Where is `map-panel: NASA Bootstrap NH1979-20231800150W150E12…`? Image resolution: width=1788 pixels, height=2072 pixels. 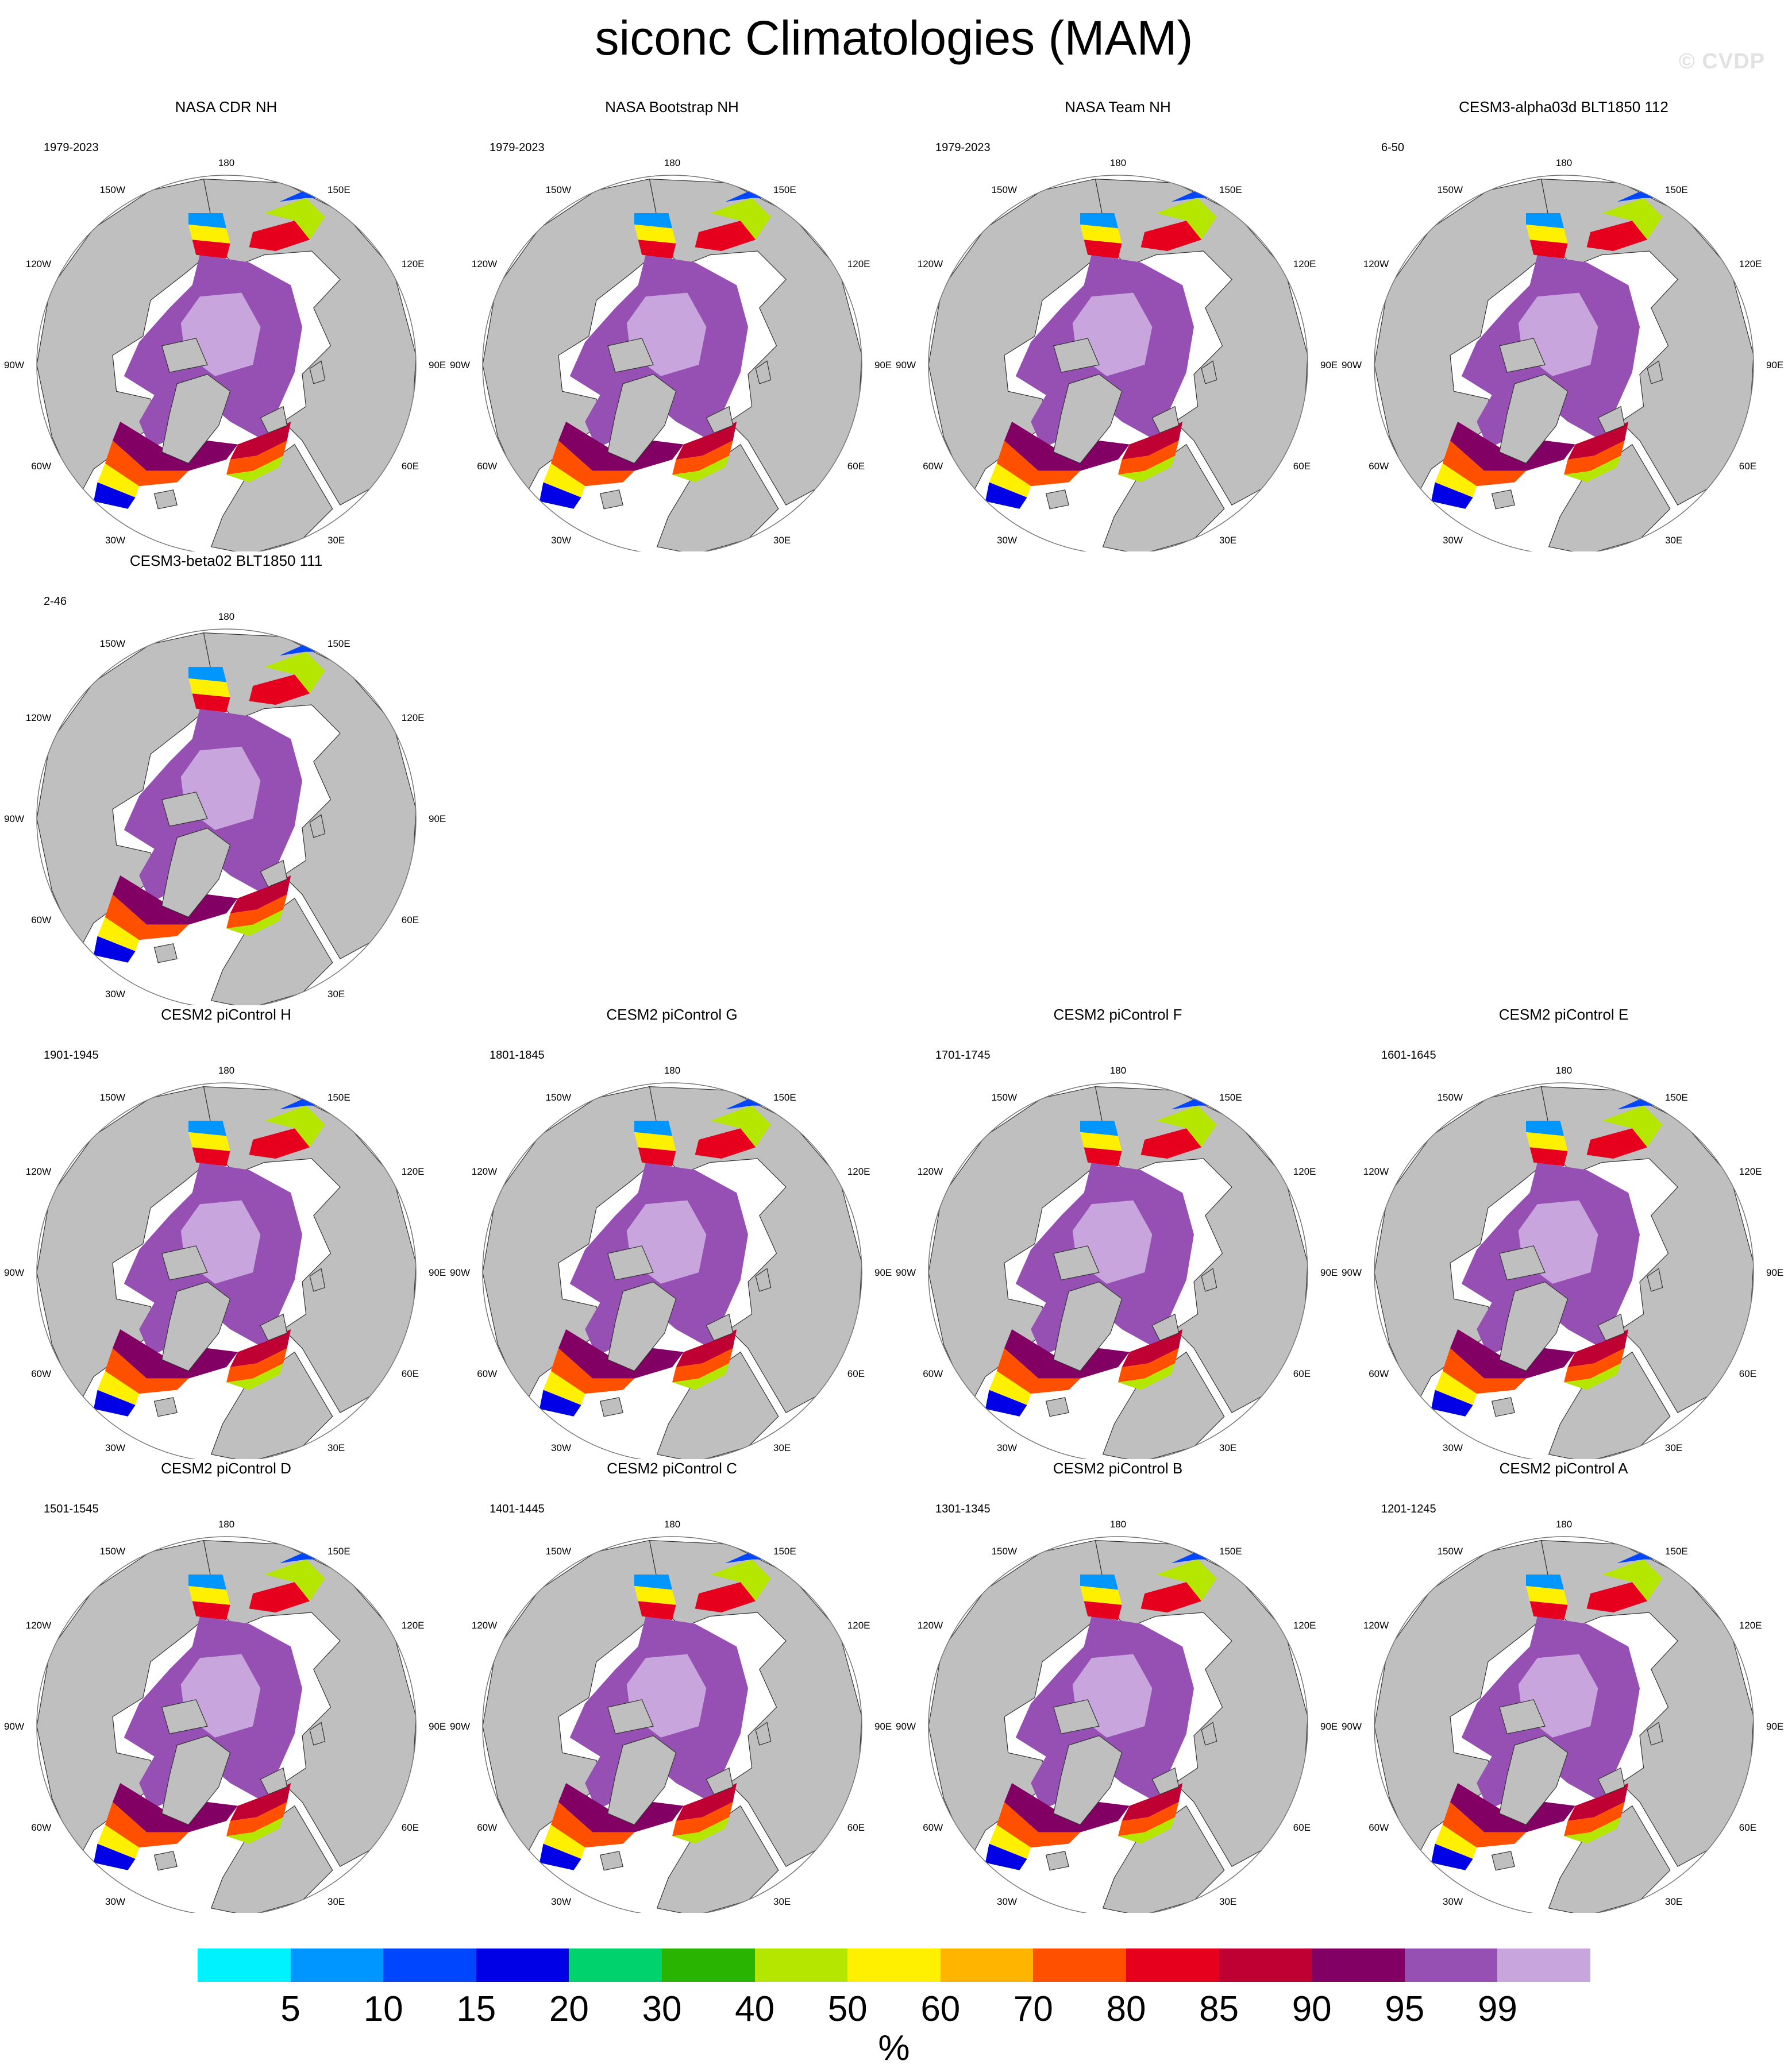 map-panel: NASA Bootstrap NH1979-20231800150W150E12… is located at coordinates (672, 324).